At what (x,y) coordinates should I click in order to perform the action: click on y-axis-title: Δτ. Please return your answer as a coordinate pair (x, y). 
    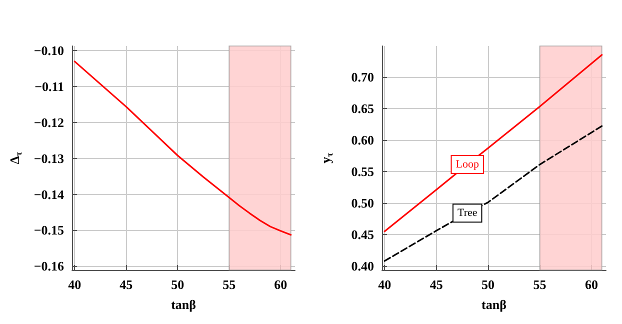
    Looking at the image, I should click on (15, 157).